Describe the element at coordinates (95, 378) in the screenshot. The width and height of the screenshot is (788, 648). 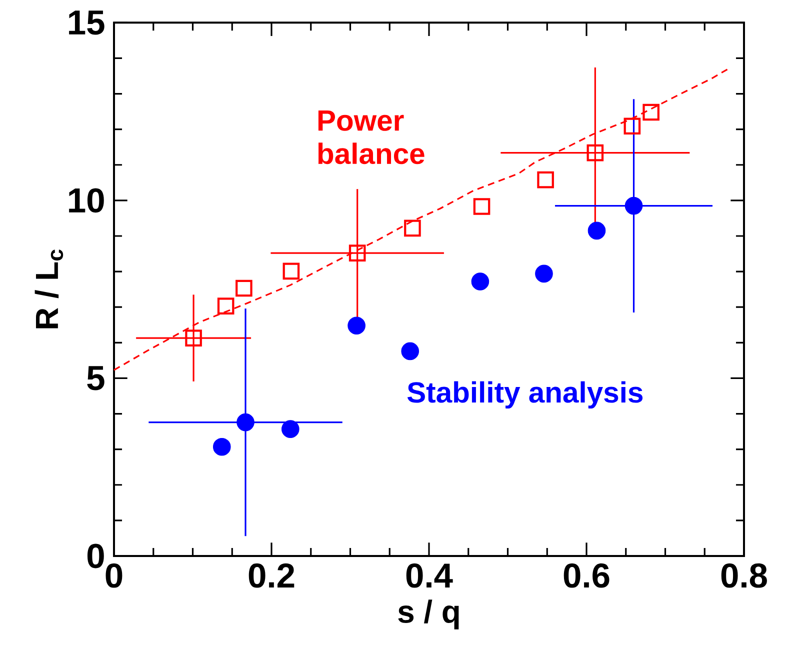
I see `y-tick-label: 5` at that location.